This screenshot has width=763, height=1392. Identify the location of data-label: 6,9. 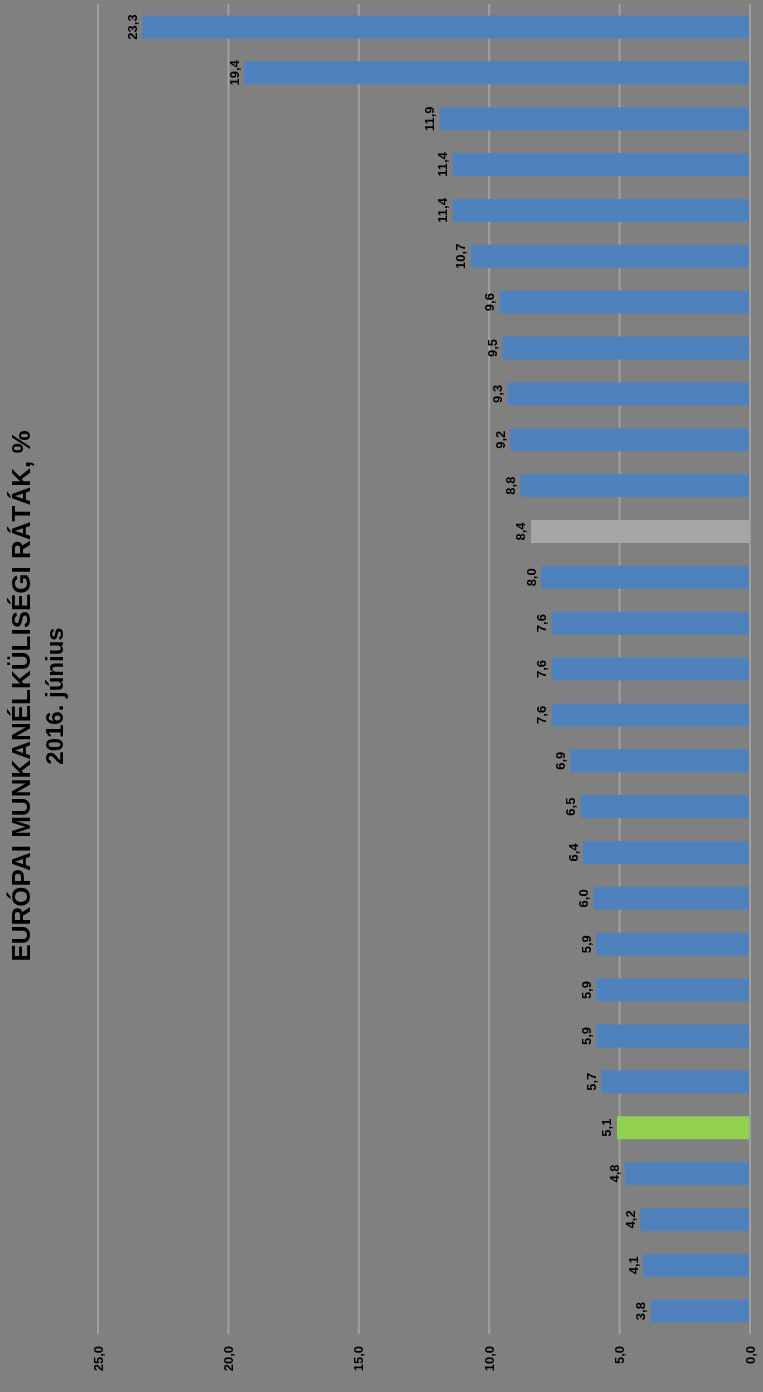
(560, 760).